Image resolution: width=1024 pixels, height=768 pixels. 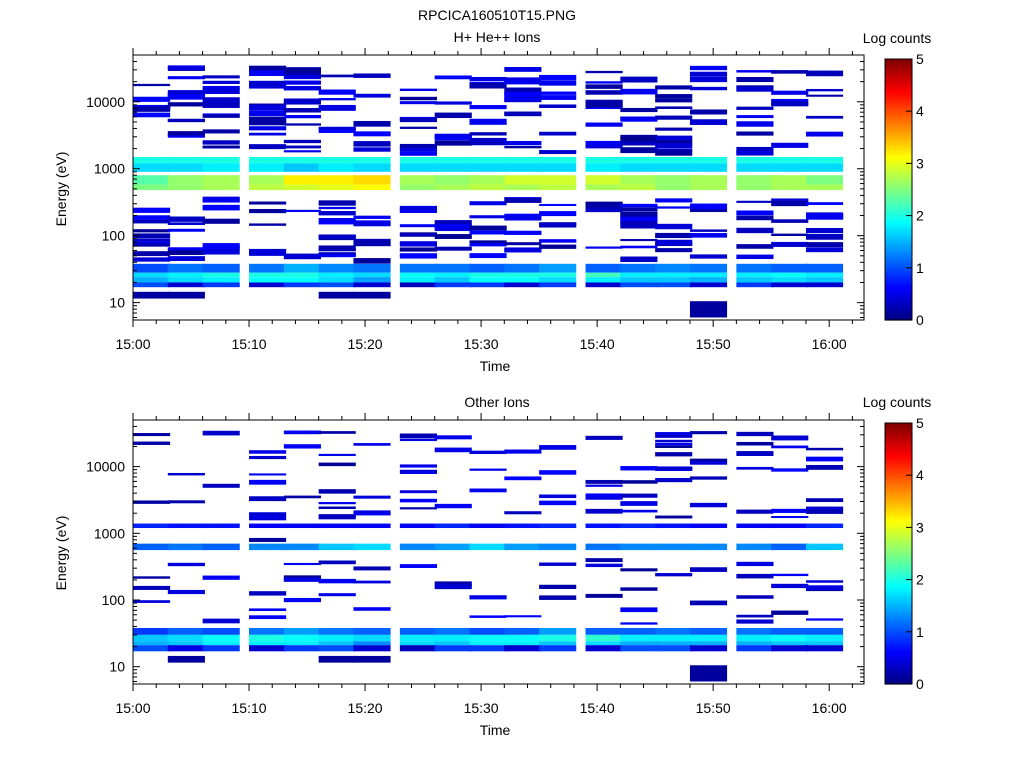 I want to click on x-tick-label: 15:40, so click(x=597, y=708).